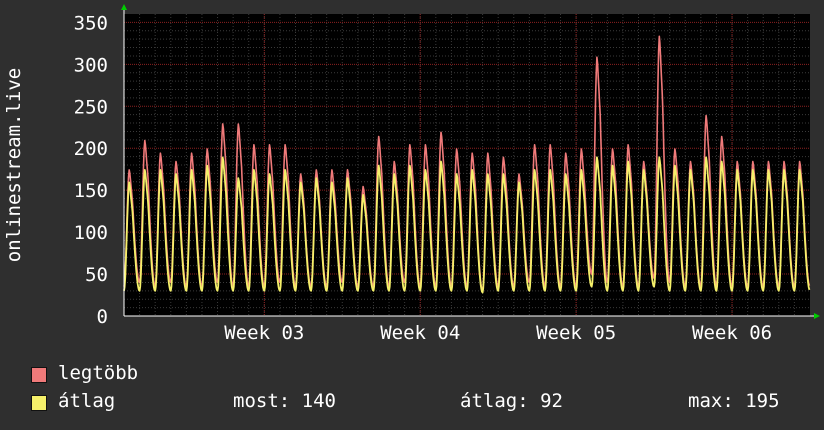 The image size is (824, 430). Describe the element at coordinates (96, 275) in the screenshot. I see `y-tick-label: 50` at that location.